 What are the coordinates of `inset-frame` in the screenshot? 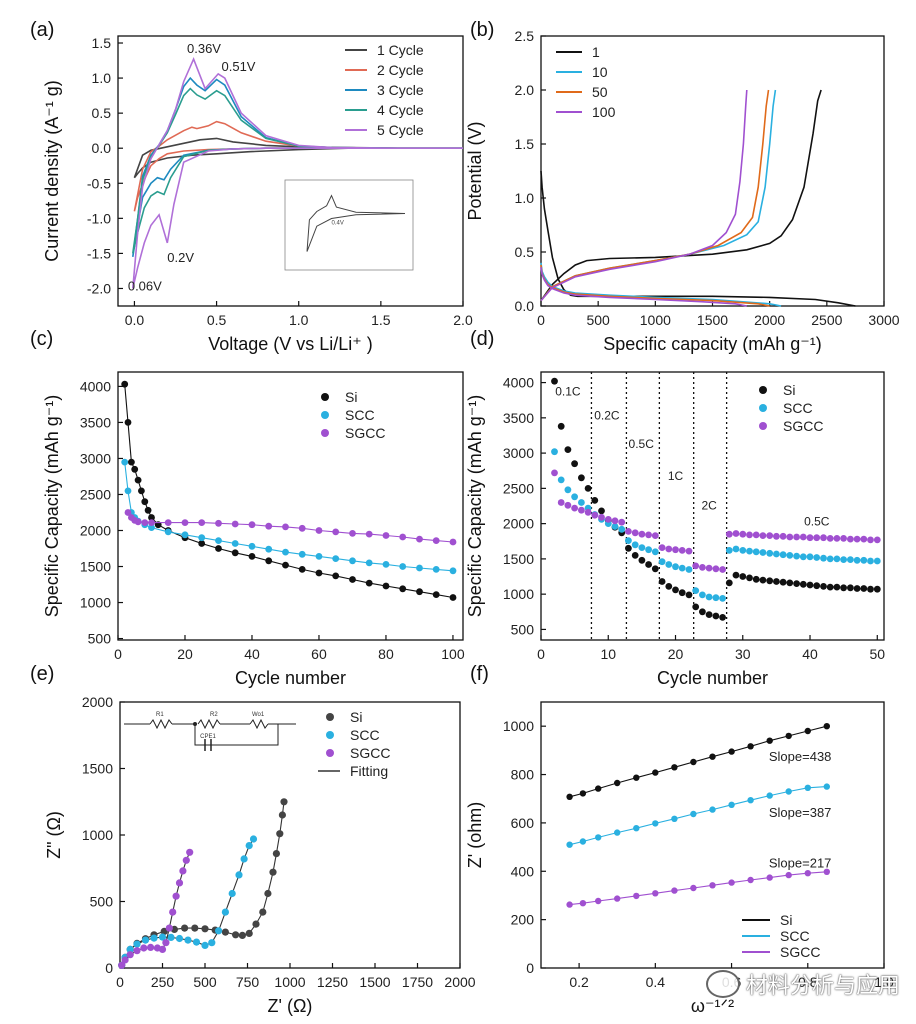 It's located at (349, 225).